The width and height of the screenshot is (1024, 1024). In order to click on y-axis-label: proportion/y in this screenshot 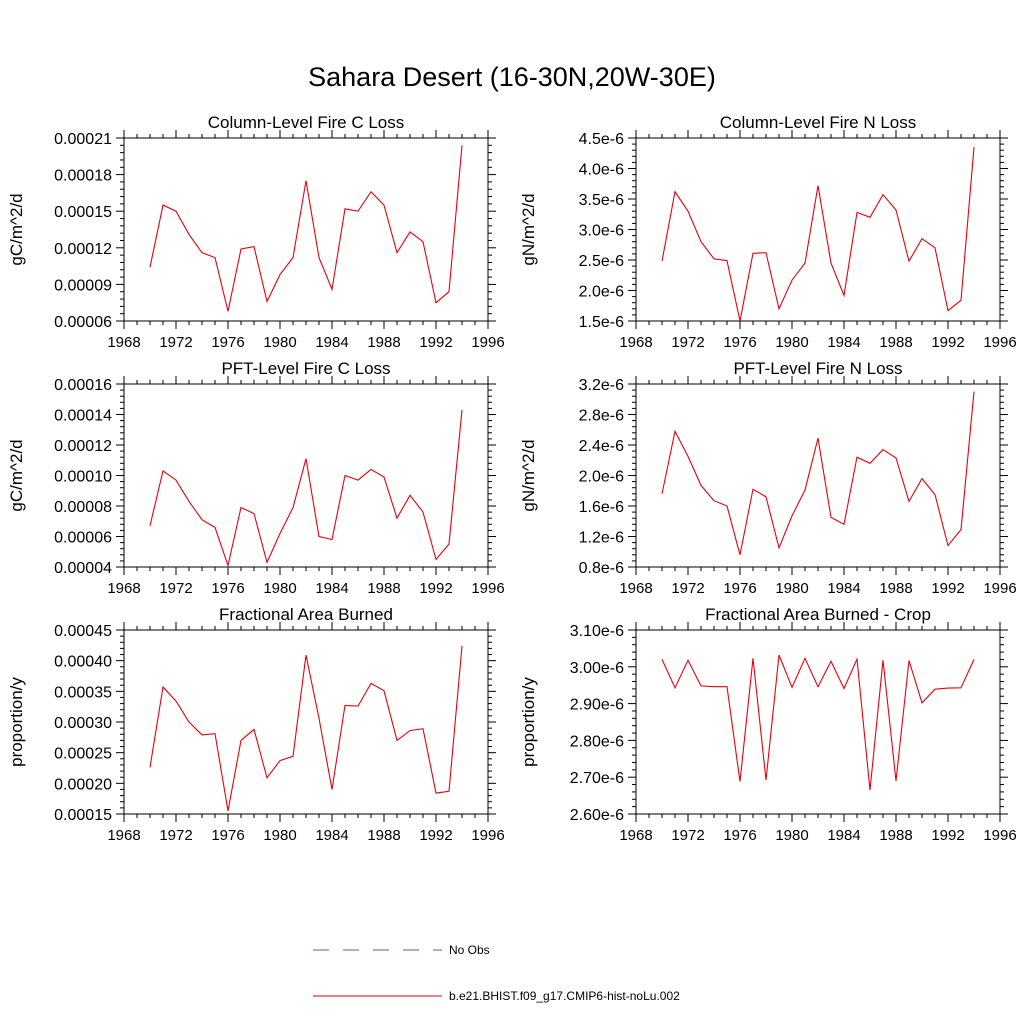, I will do `click(16, 722)`.